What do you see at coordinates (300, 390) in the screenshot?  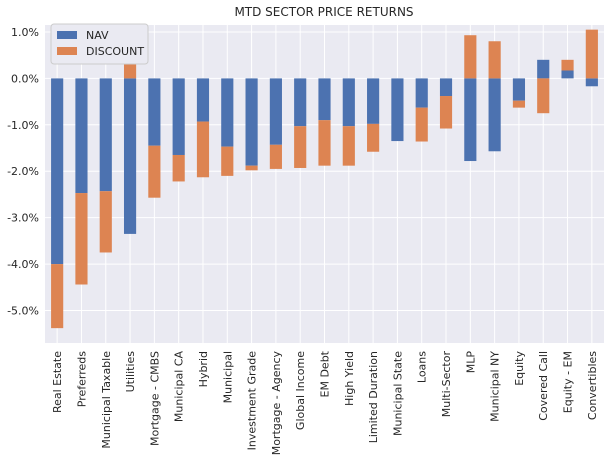 I see `x-tick-label: Global Income` at bounding box center [300, 390].